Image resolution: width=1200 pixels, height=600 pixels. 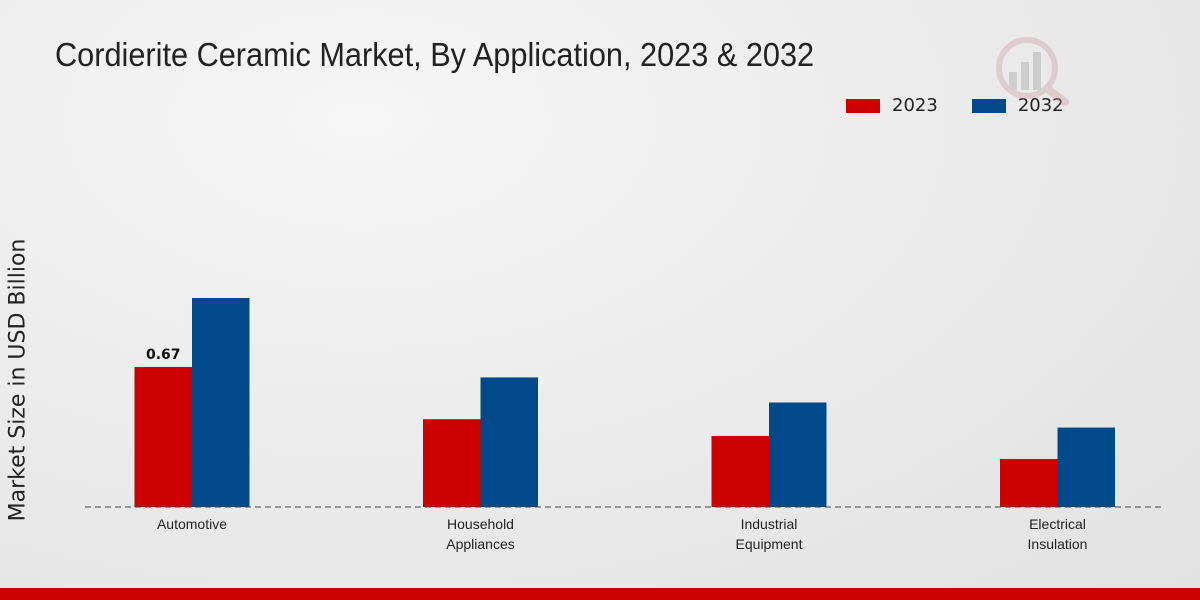 I want to click on logo-icon, so click(x=1032, y=71).